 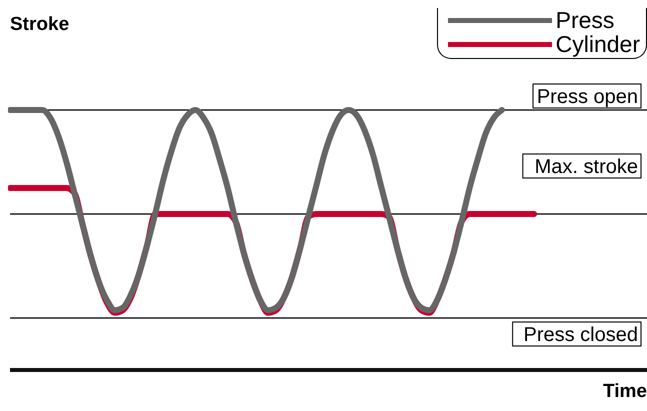 What do you see at coordinates (585, 20) in the screenshot?
I see `legend-label: Press` at bounding box center [585, 20].